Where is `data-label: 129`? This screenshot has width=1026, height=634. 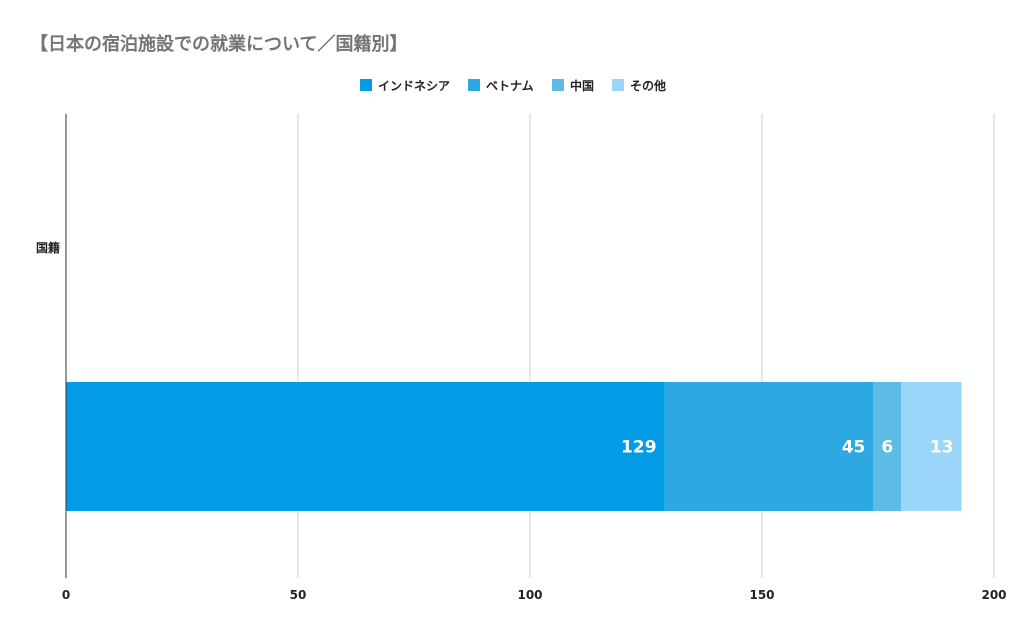
data-label: 129 is located at coordinates (639, 448).